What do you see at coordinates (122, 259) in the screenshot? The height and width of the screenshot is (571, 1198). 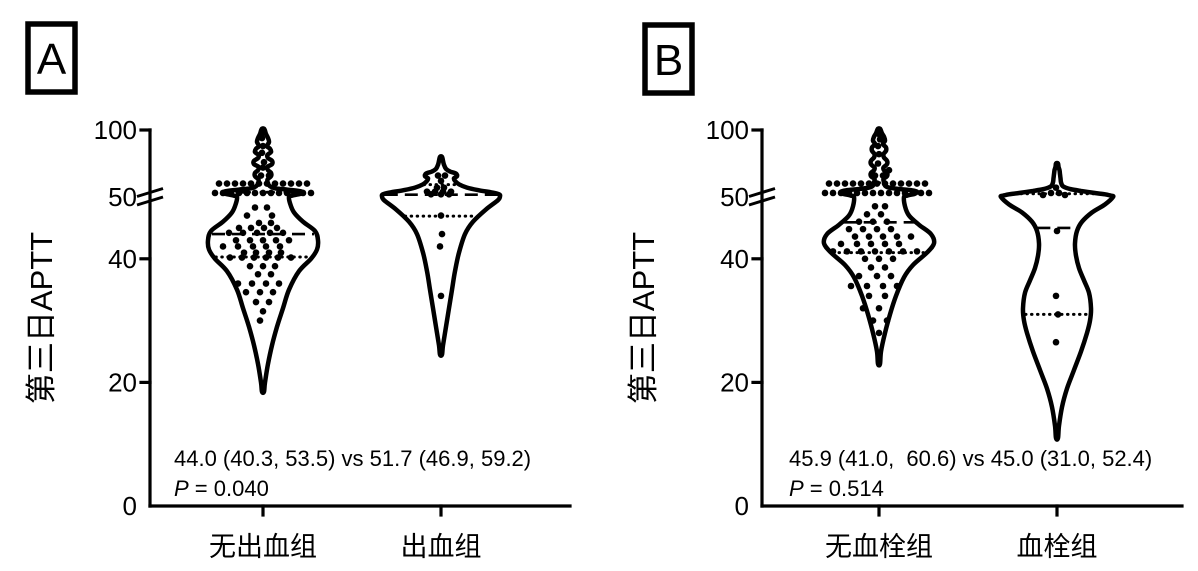 I see `y-tick-label: 40` at bounding box center [122, 259].